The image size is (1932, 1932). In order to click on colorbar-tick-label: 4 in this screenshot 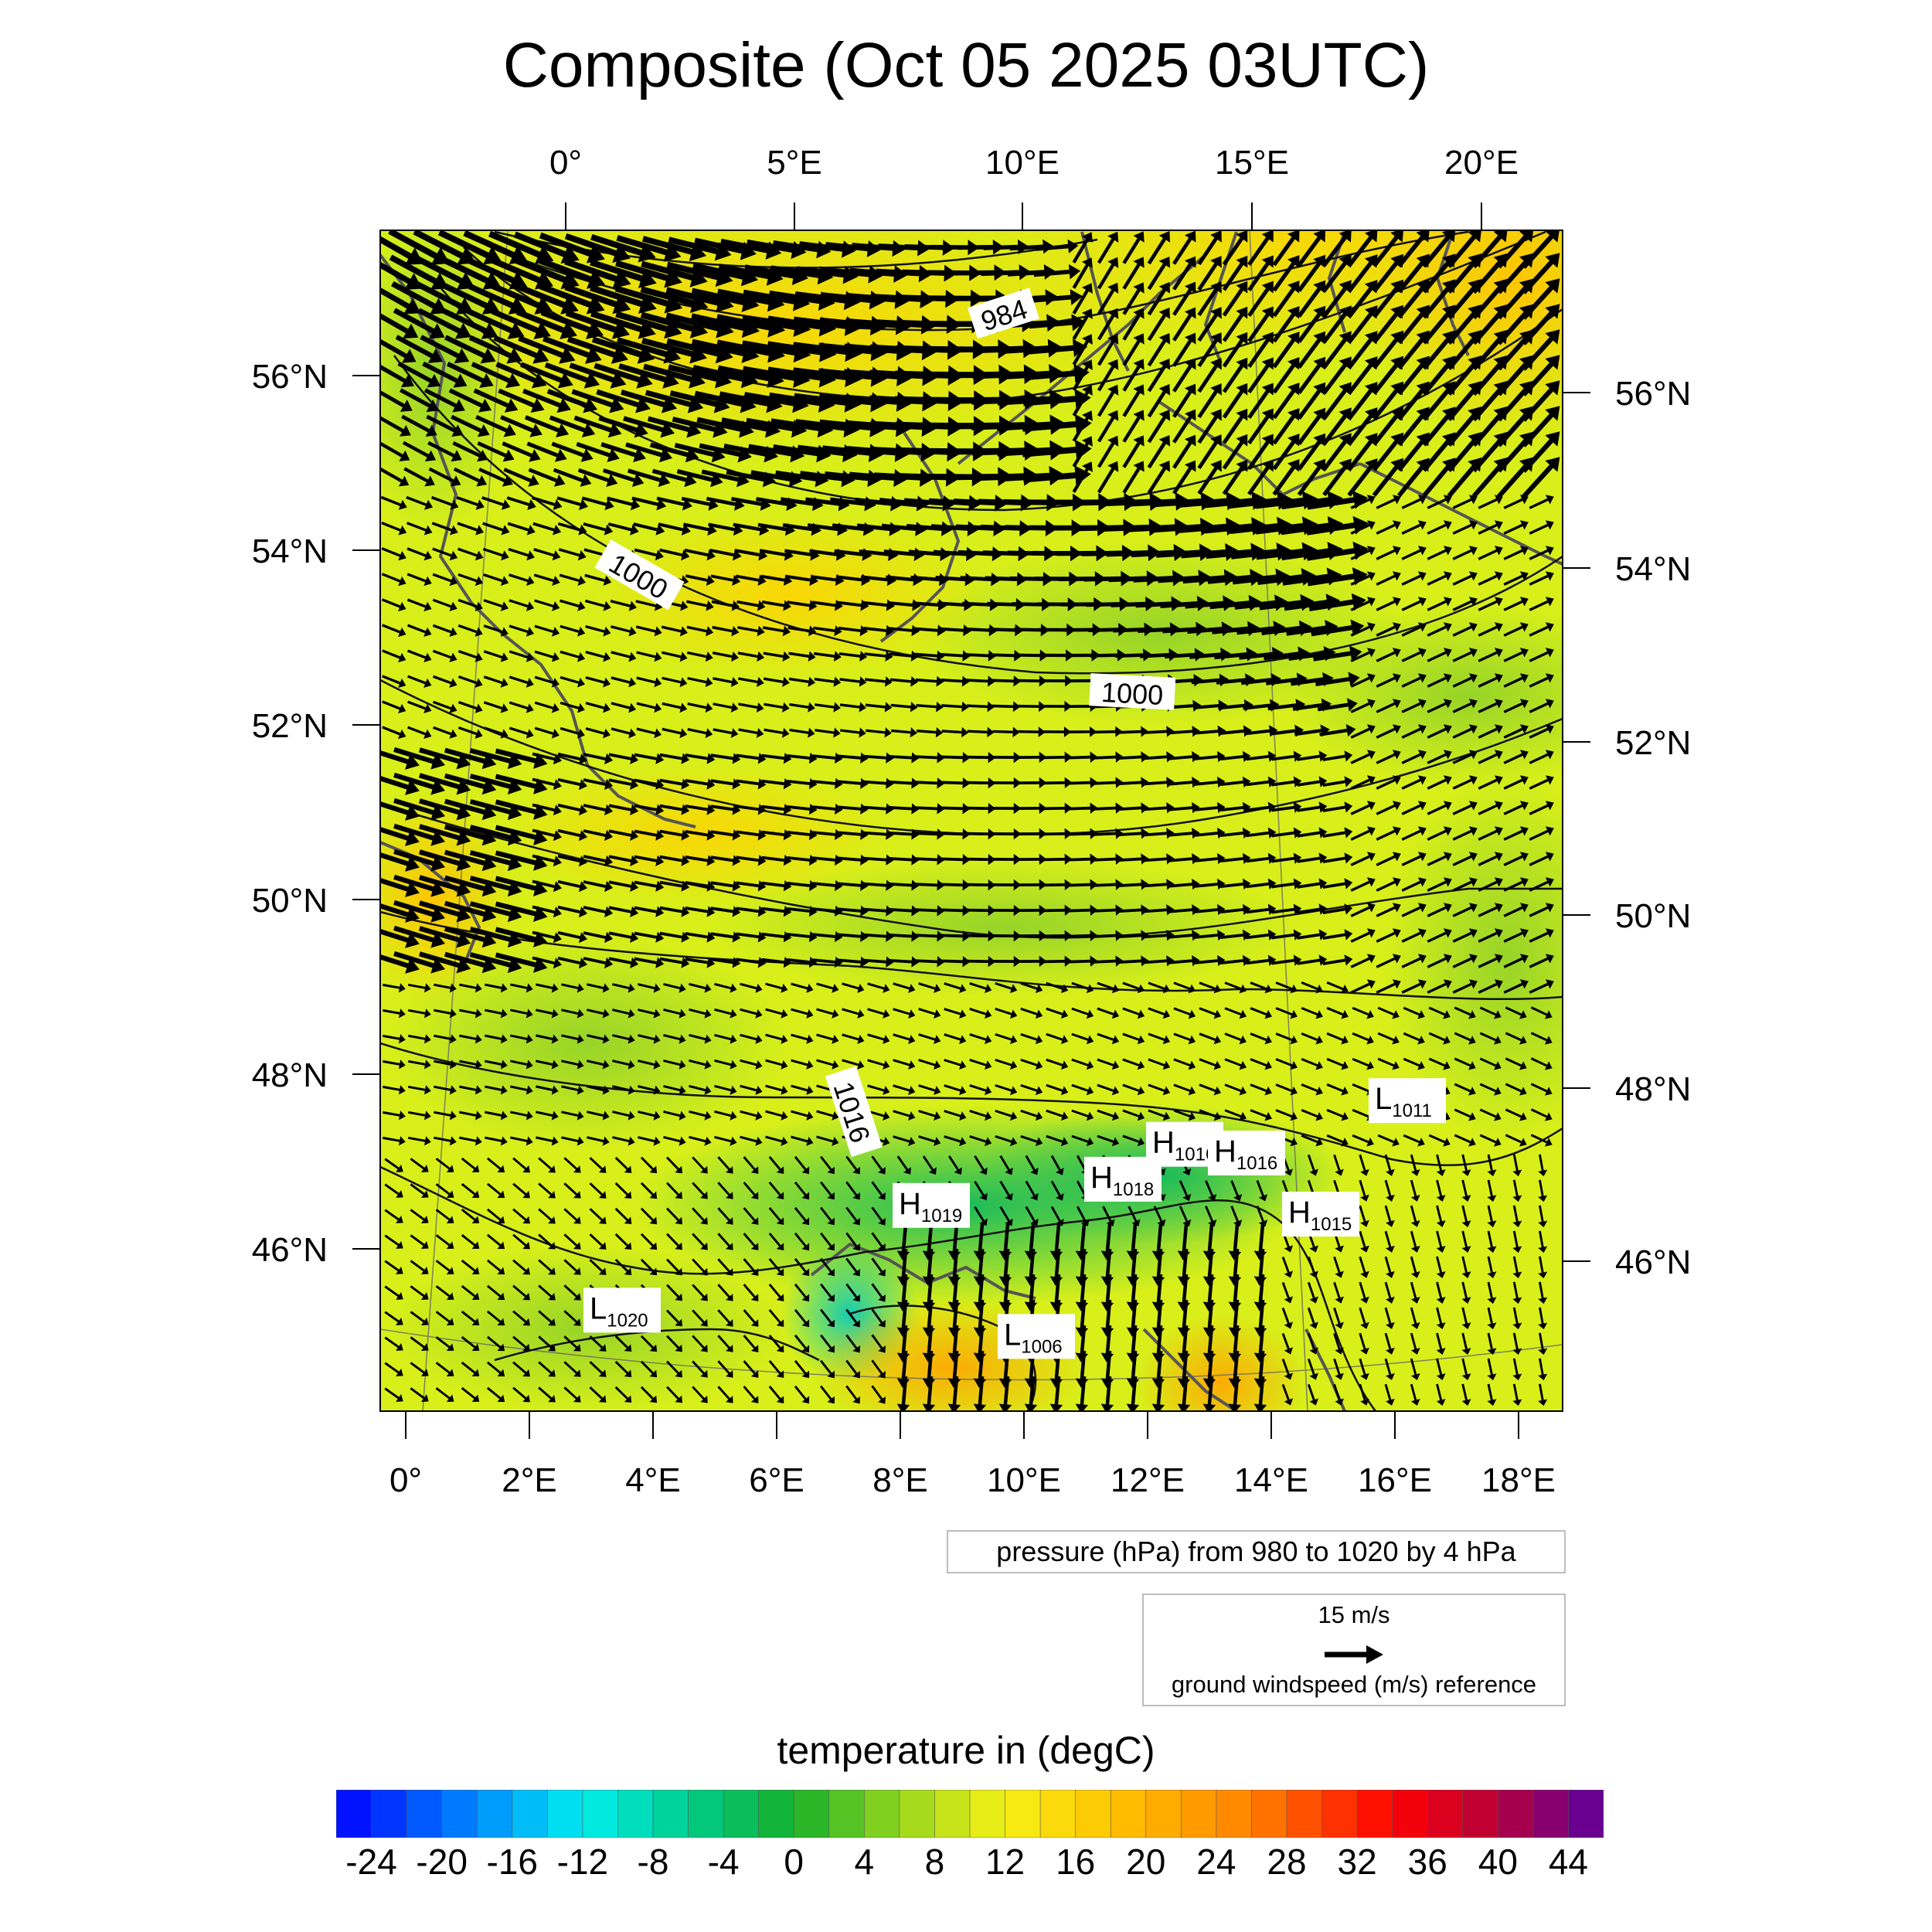, I will do `click(864, 1862)`.